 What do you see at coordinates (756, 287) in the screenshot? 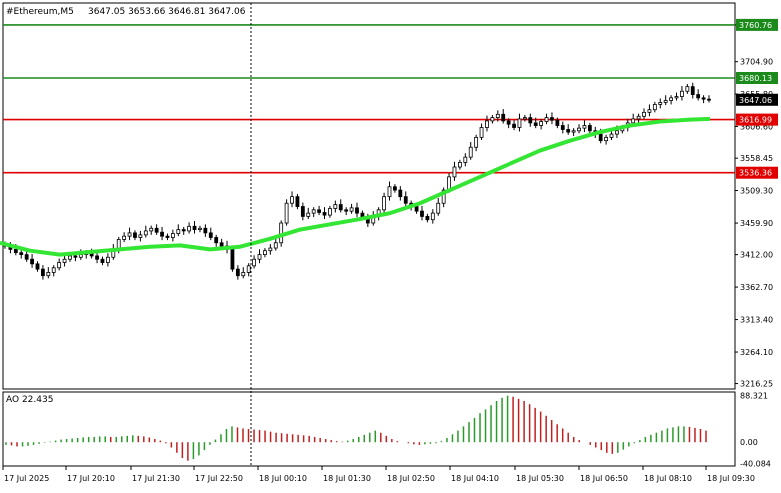
I see `y-tick-8: 3362.70` at bounding box center [756, 287].